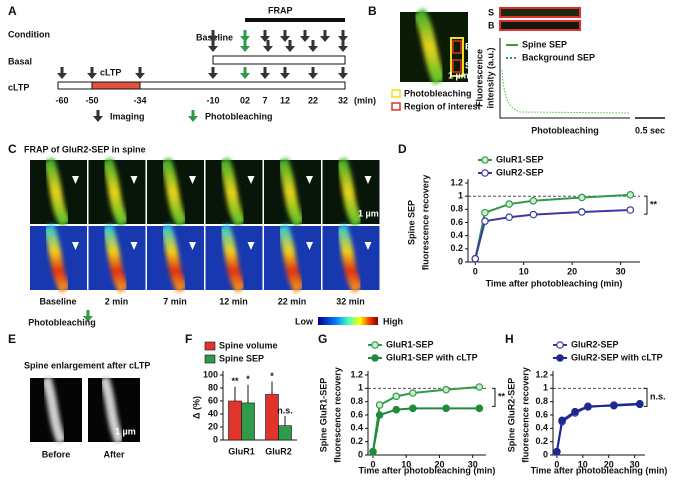  I want to click on image-label: After, so click(113, 454).